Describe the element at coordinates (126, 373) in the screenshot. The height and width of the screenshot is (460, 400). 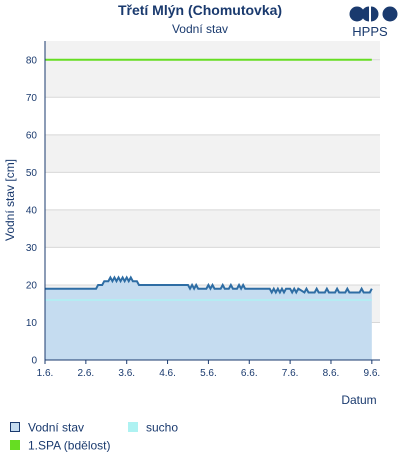
I see `x-tick-label: 3.6.` at that location.